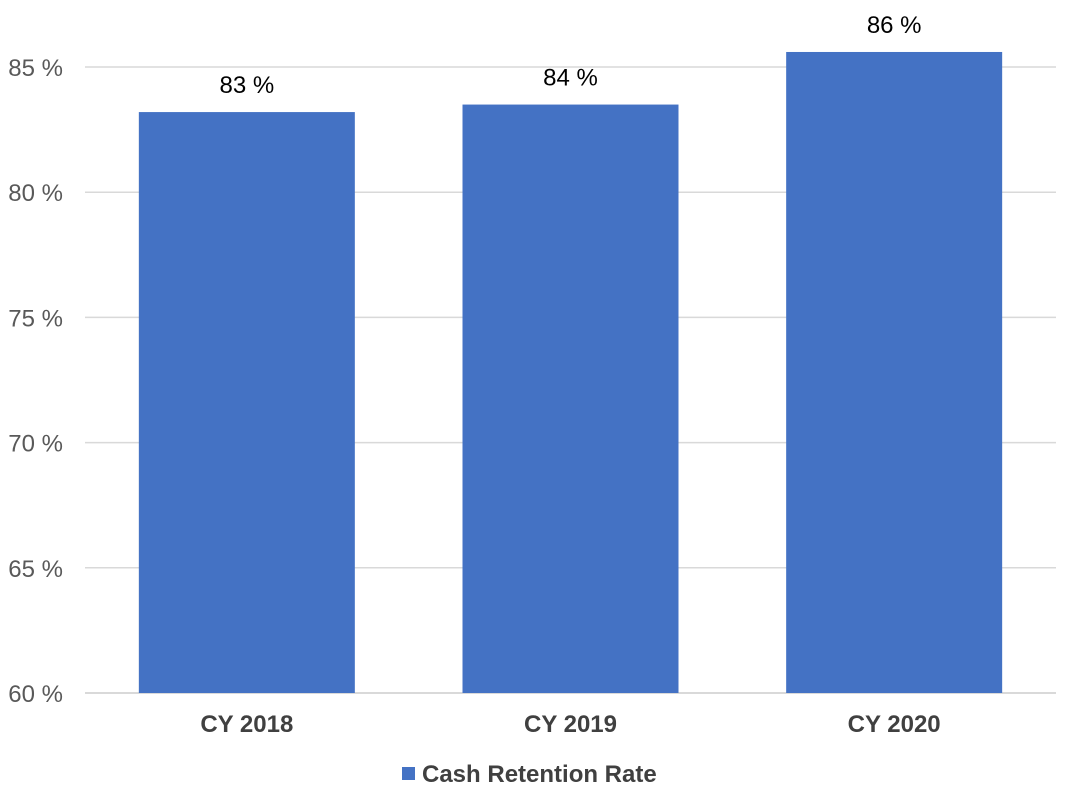  What do you see at coordinates (35, 694) in the screenshot?
I see `y-tick-label: 60 %` at bounding box center [35, 694].